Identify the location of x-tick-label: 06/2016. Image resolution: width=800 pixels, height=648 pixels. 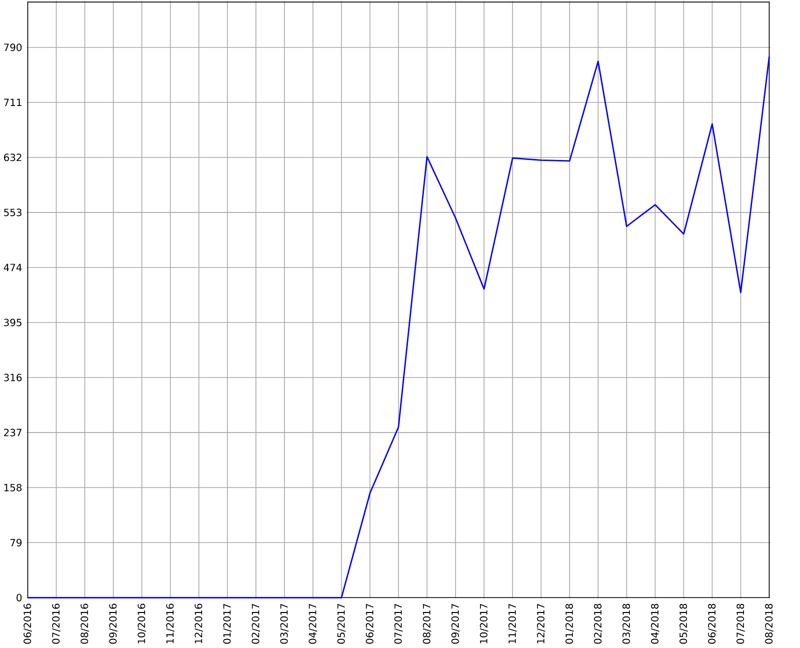
(28, 624).